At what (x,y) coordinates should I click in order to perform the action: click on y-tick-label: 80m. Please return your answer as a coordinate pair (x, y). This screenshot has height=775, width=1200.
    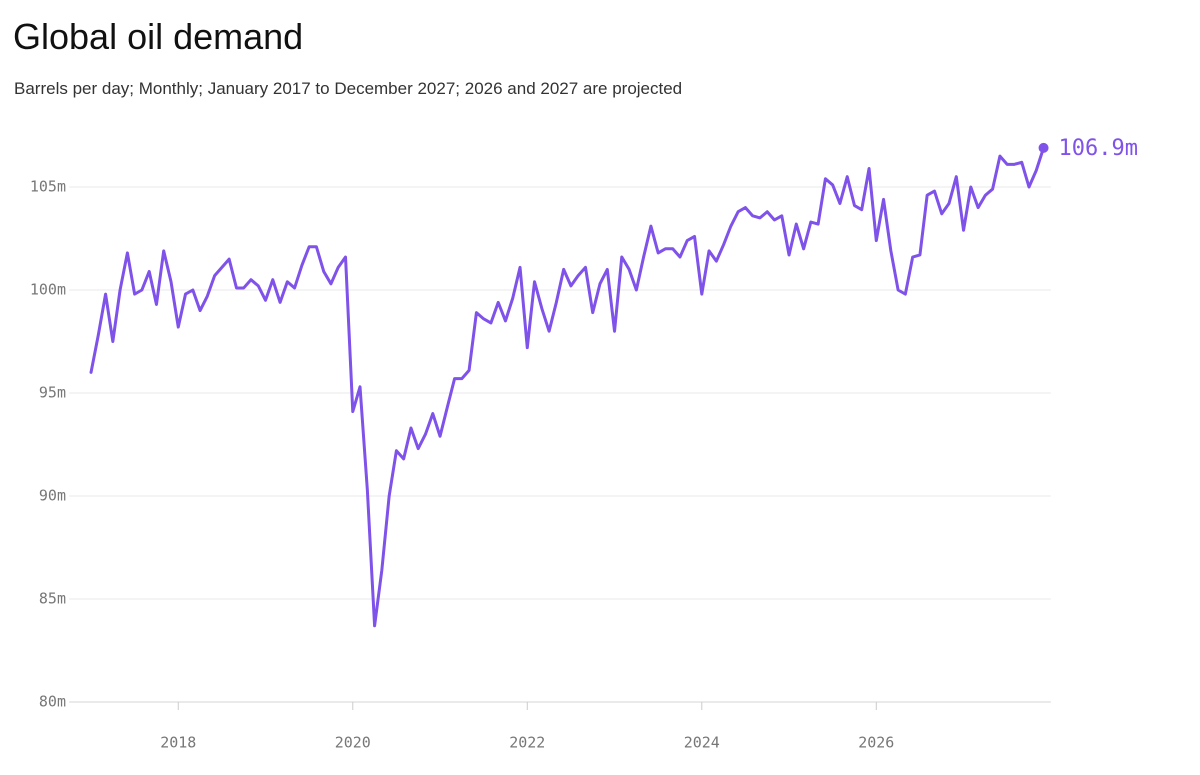
    Looking at the image, I should click on (52, 702).